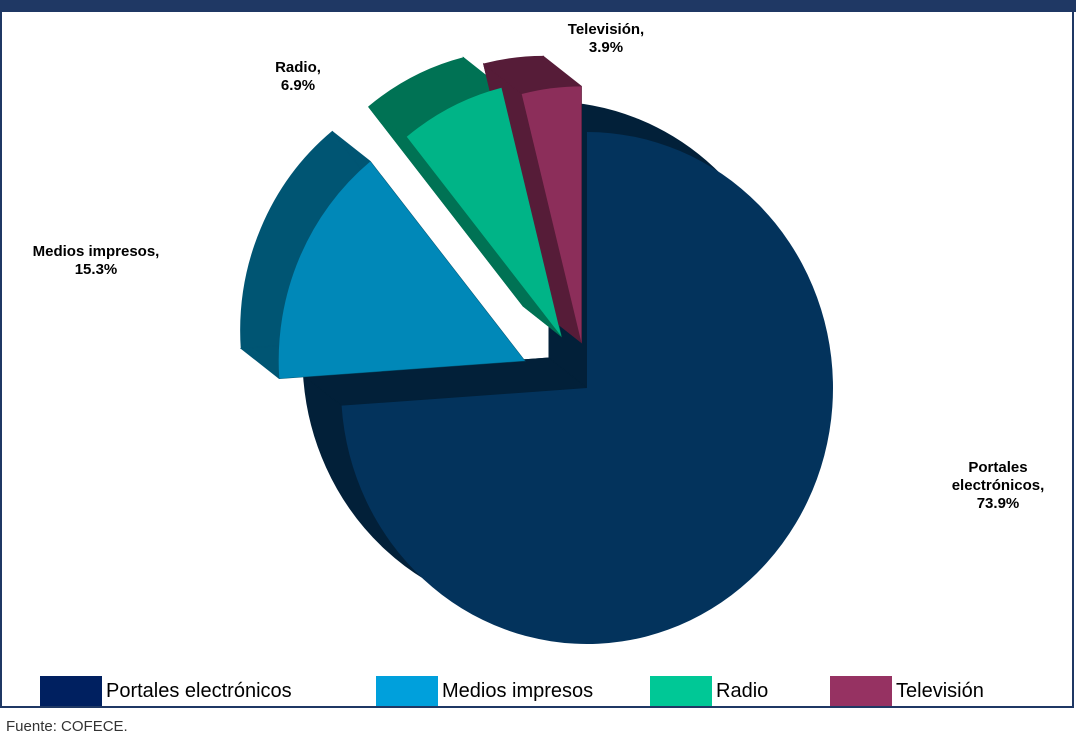 This screenshot has height=744, width=1076. Describe the element at coordinates (742, 690) in the screenshot. I see `legend-label-radio: Radio` at that location.